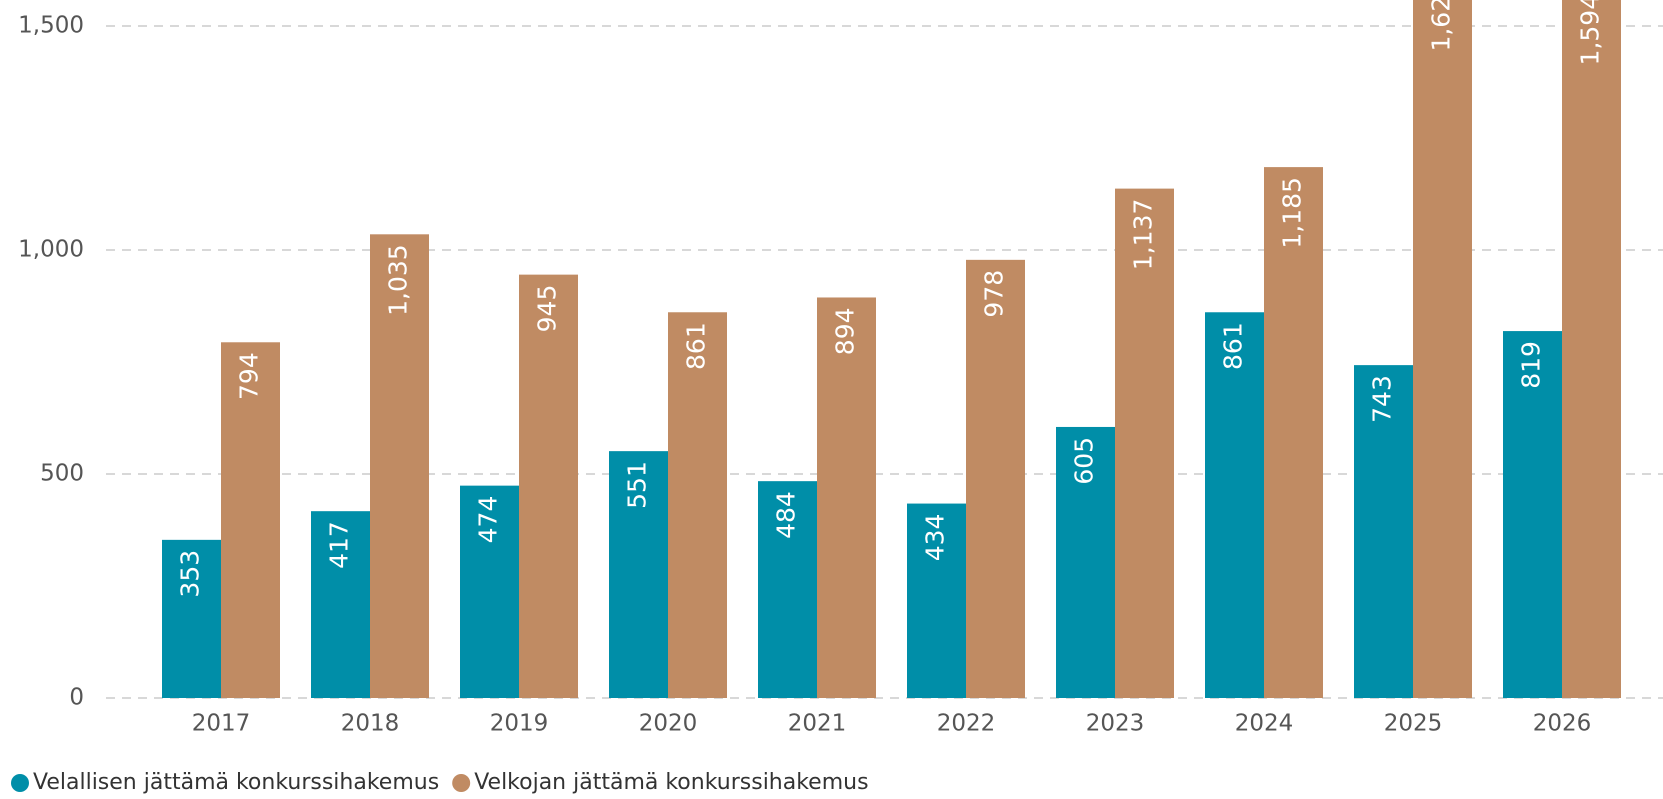 The height and width of the screenshot is (799, 1663). Describe the element at coordinates (51, 249) in the screenshot. I see `y-tick-label: 1,000` at that location.